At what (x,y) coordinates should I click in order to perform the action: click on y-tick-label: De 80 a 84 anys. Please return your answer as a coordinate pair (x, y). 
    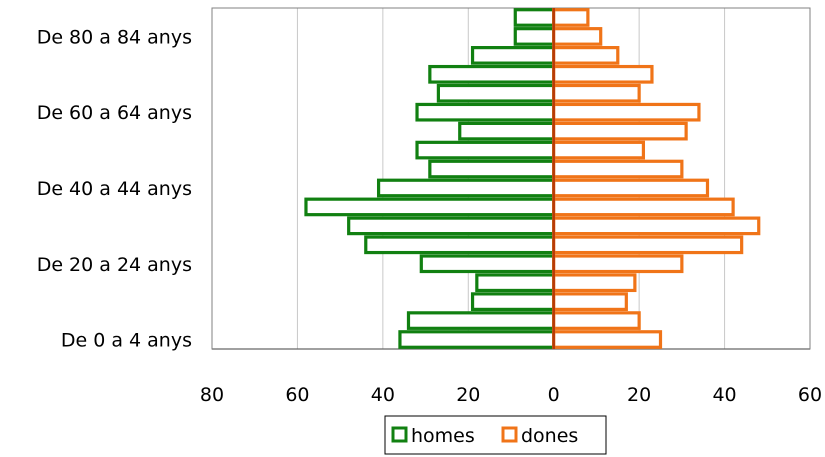
    Looking at the image, I should click on (114, 37).